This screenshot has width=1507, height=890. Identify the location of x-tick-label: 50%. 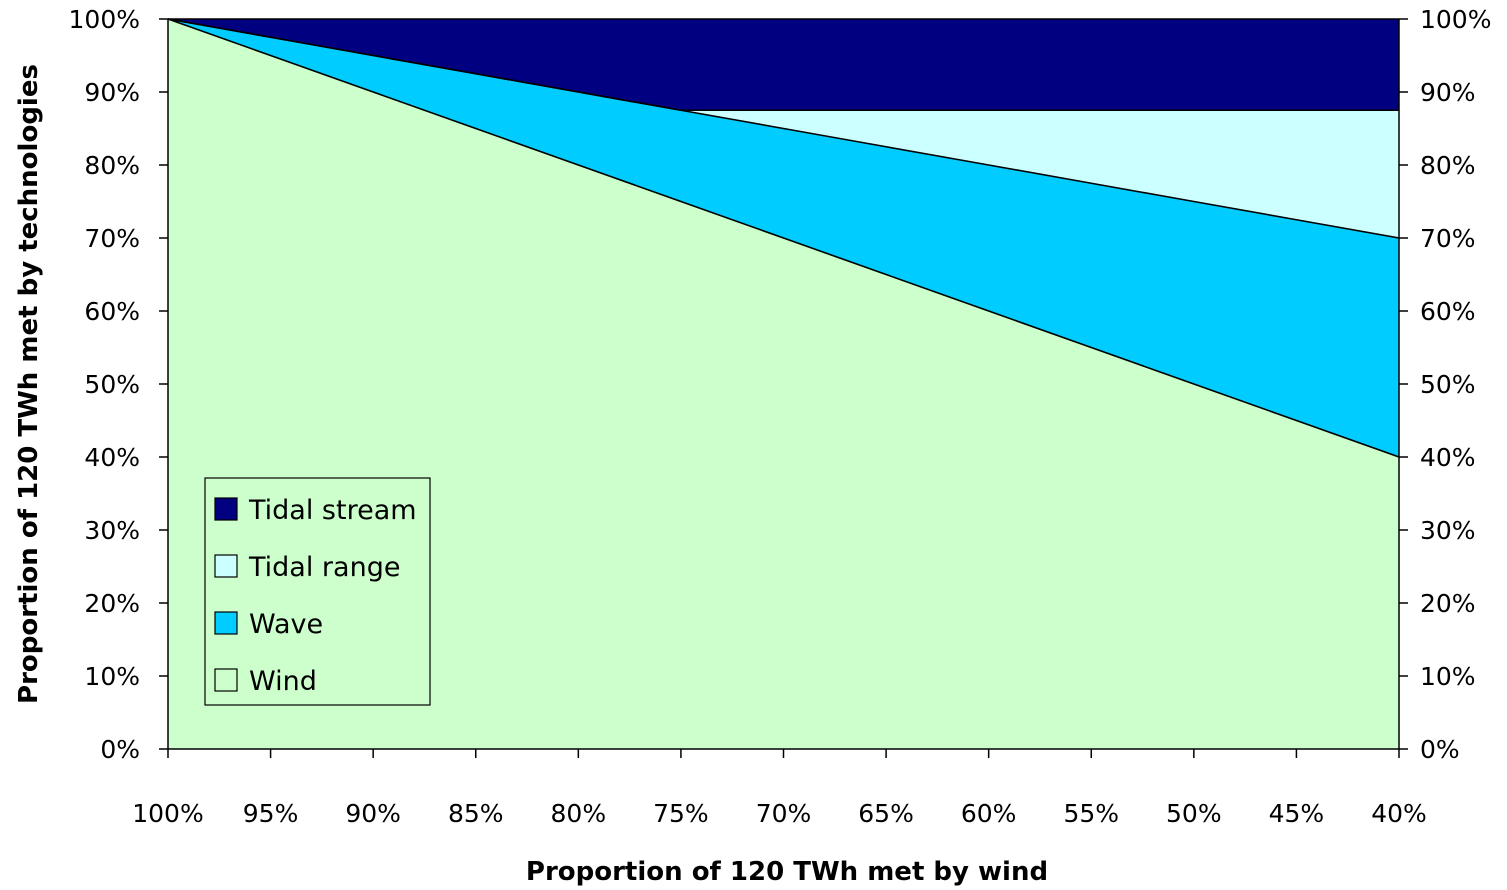
(1194, 813).